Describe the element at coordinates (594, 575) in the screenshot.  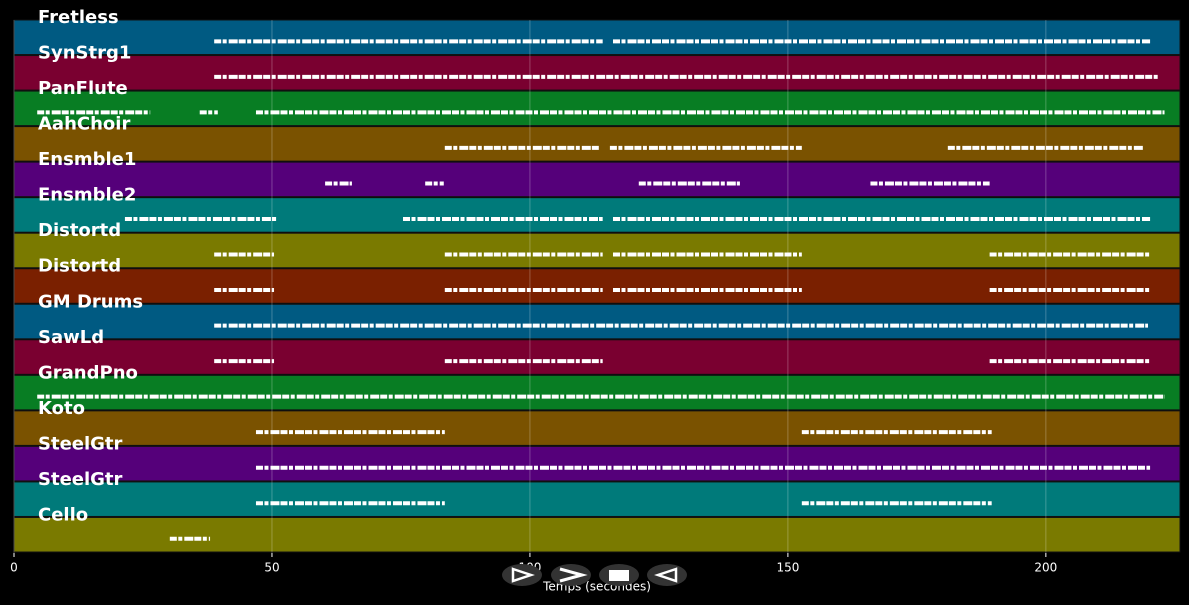
I see `playback-controls` at that location.